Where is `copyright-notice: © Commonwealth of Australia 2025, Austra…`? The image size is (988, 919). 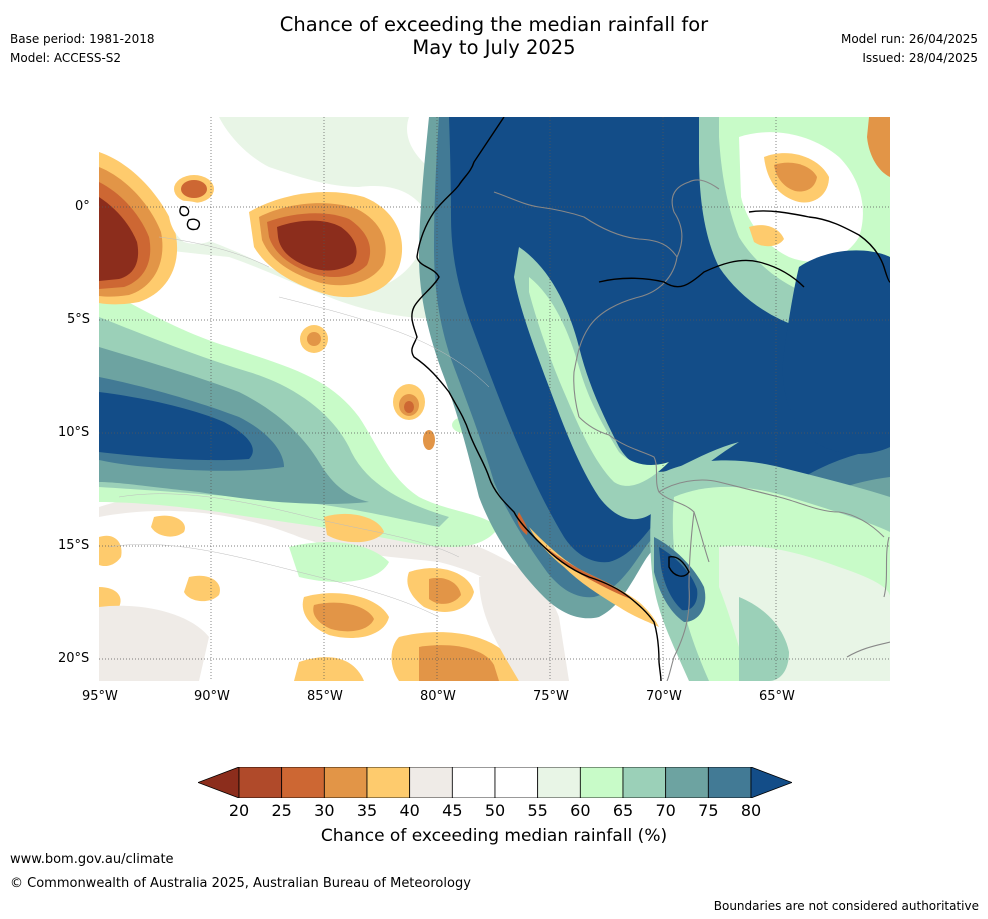 copyright-notice: © Commonwealth of Australia 2025, Austra… is located at coordinates (240, 883).